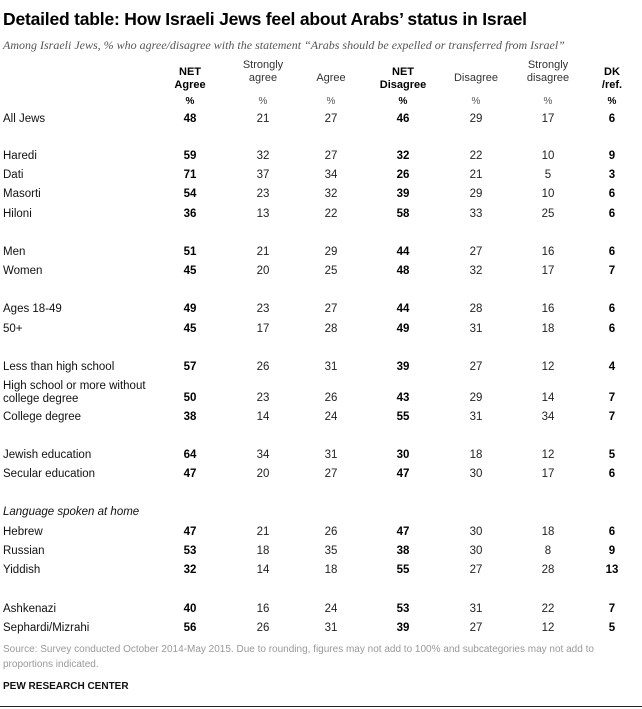 The width and height of the screenshot is (642, 709). What do you see at coordinates (190, 214) in the screenshot?
I see `table-cell: 36` at bounding box center [190, 214].